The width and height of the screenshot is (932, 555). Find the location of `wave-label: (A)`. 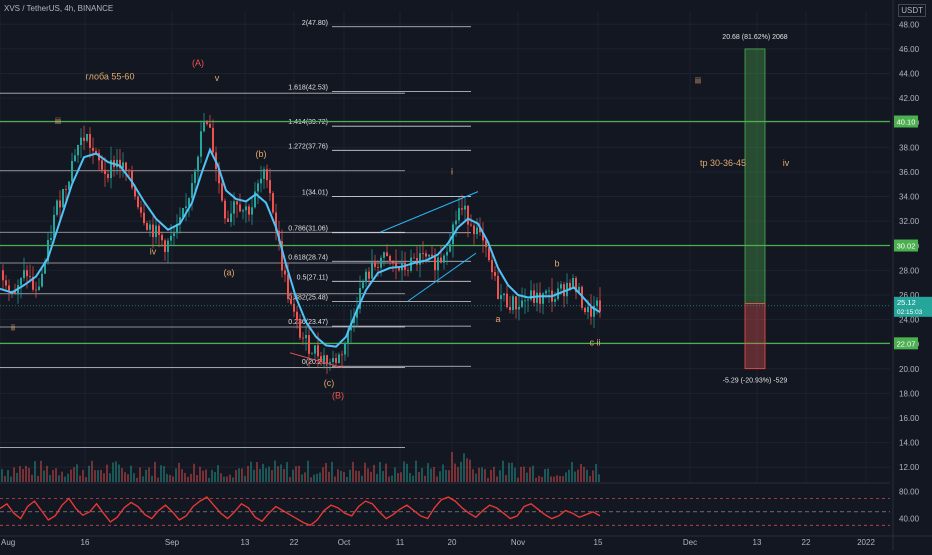

wave-label: (A) is located at coordinates (198, 63).